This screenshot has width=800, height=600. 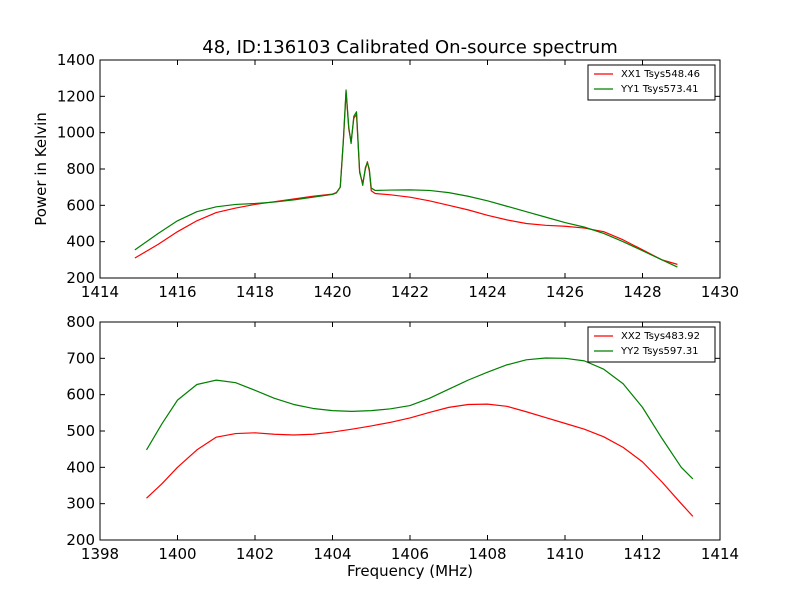 I want to click on bottom-legend: XX2 Tsys483.92 YY2 Tsys597.31, so click(x=651, y=344).